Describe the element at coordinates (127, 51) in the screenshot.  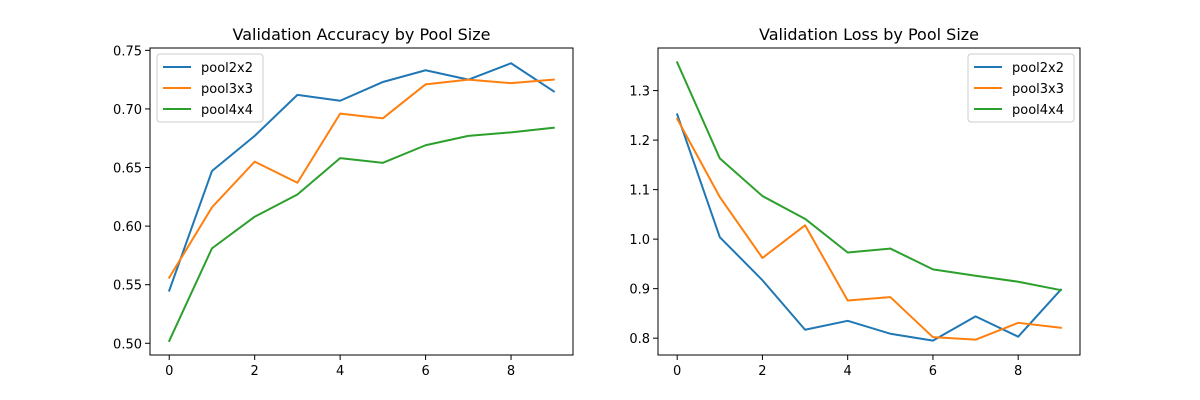
I see `accuracy-y-tick-label: 0.75` at that location.